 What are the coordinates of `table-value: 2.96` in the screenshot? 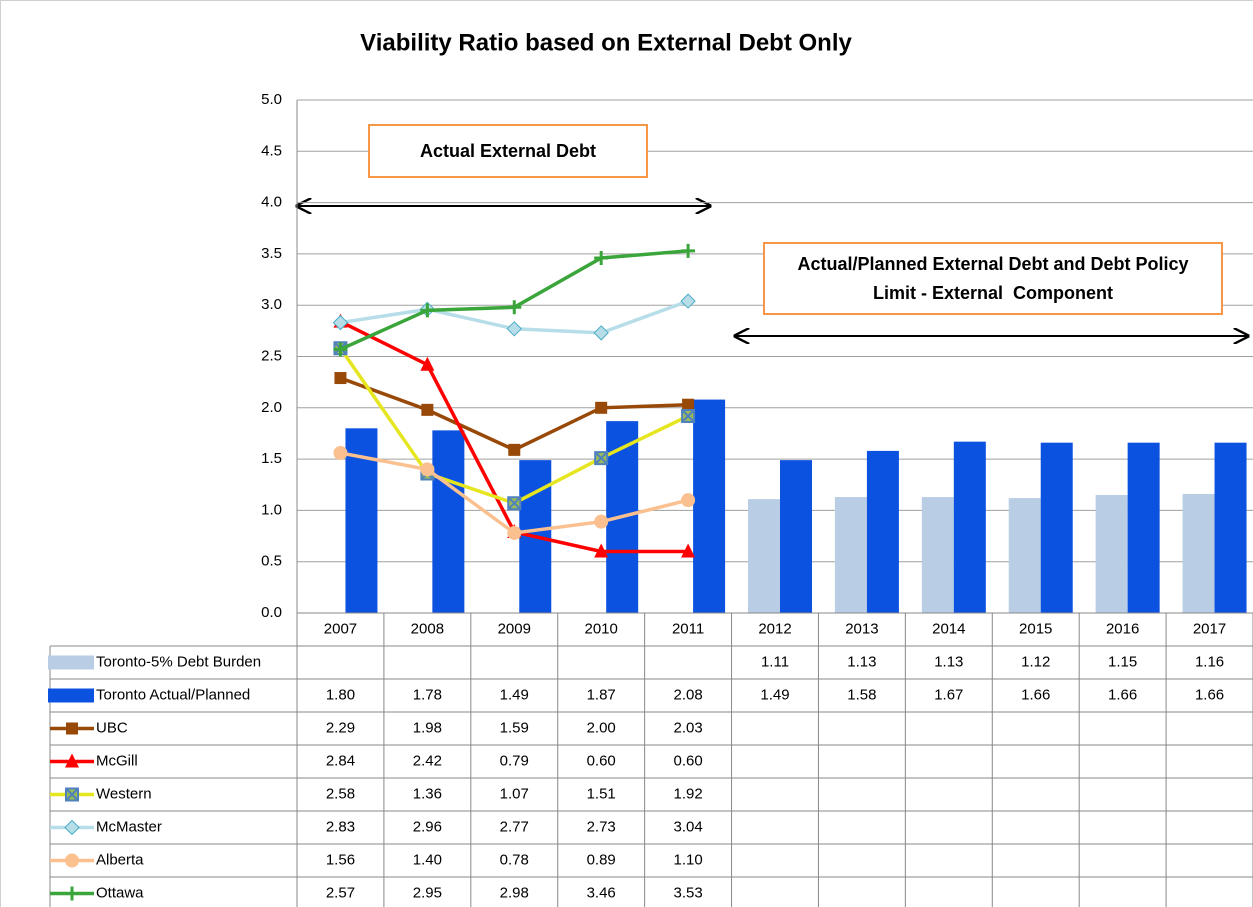 It's located at (427, 826).